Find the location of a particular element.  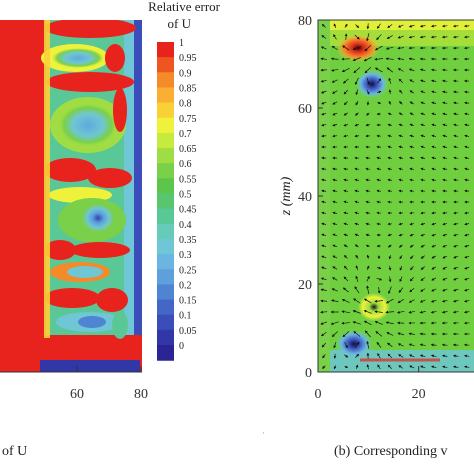

right-y-tick-label: 60 is located at coordinates (305, 109).